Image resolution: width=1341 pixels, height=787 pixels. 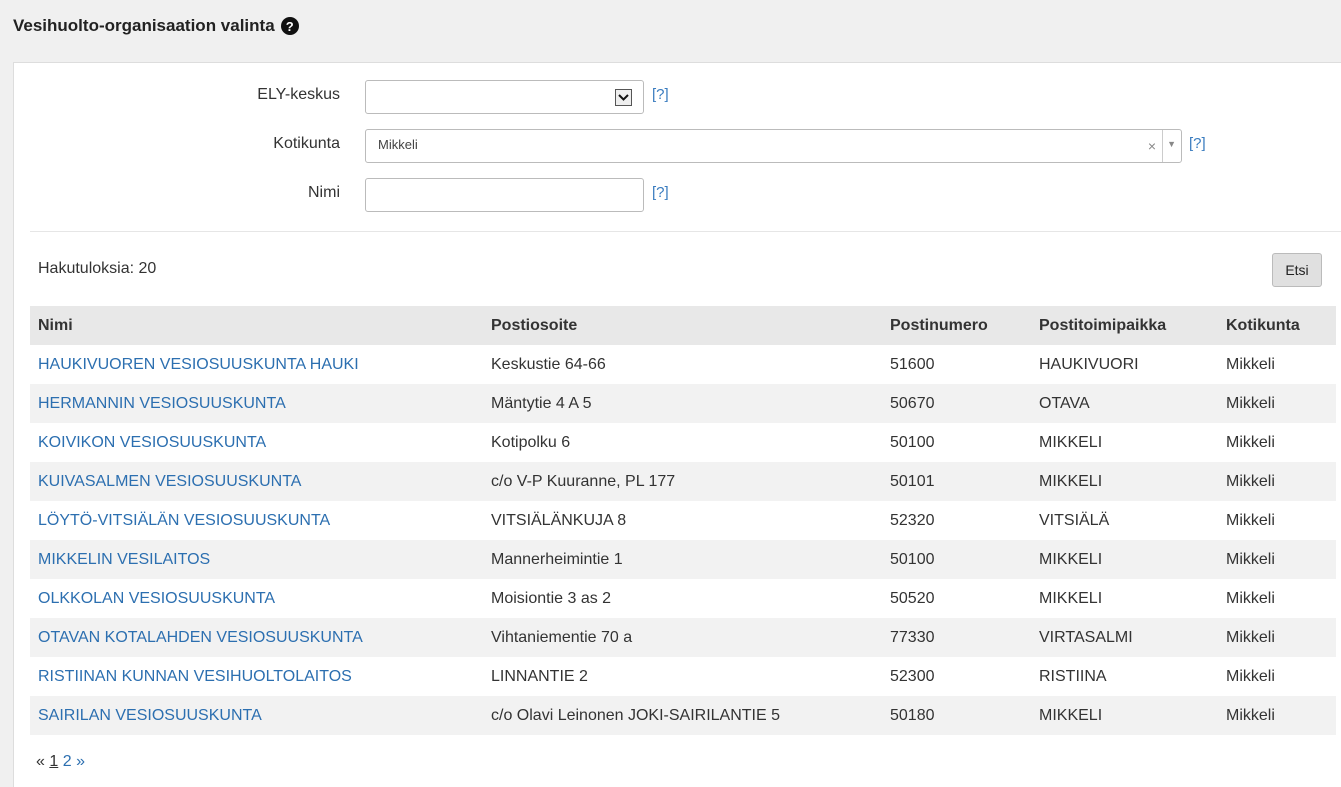 What do you see at coordinates (1297, 270) in the screenshot?
I see `search-button: Etsi` at bounding box center [1297, 270].